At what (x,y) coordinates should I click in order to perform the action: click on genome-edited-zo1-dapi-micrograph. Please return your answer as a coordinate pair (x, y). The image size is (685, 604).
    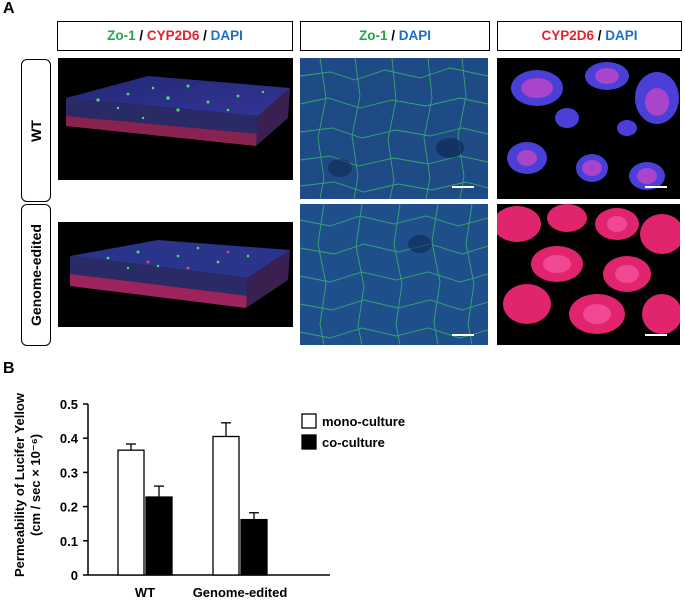
    Looking at the image, I should click on (394, 274).